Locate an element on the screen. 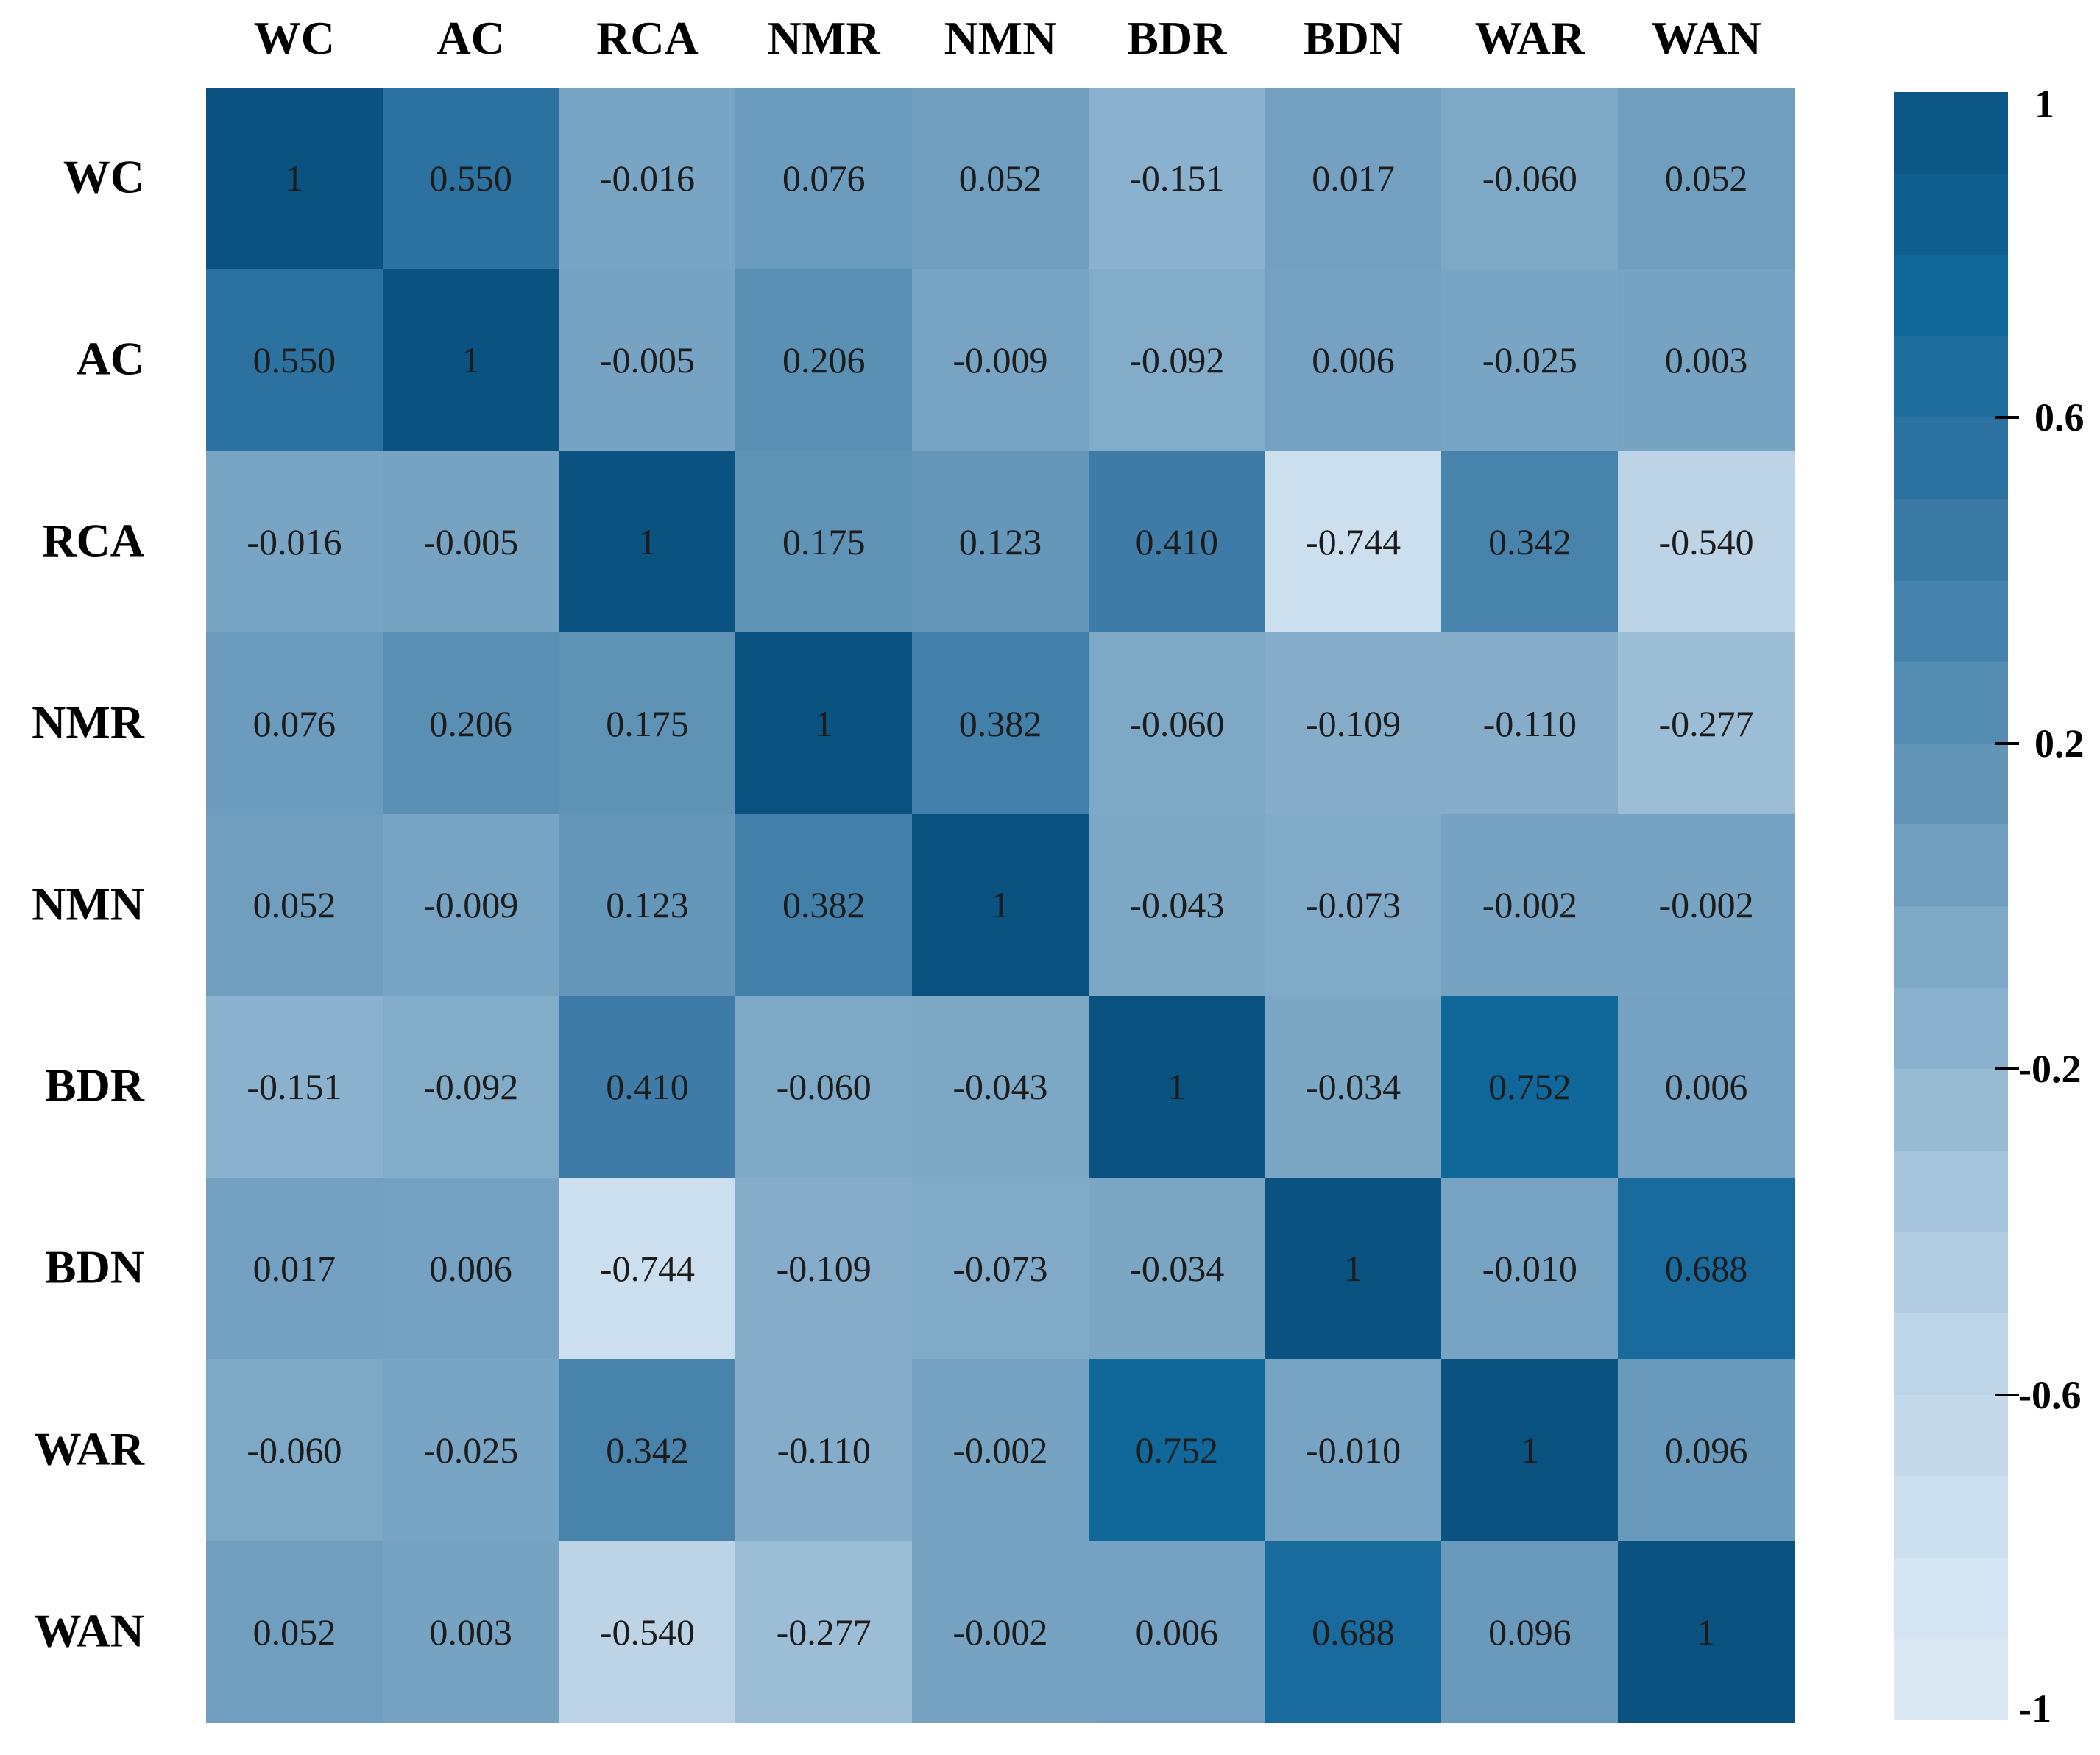  colorbar-tick-label-0.6: 0.6 is located at coordinates (2059, 417).